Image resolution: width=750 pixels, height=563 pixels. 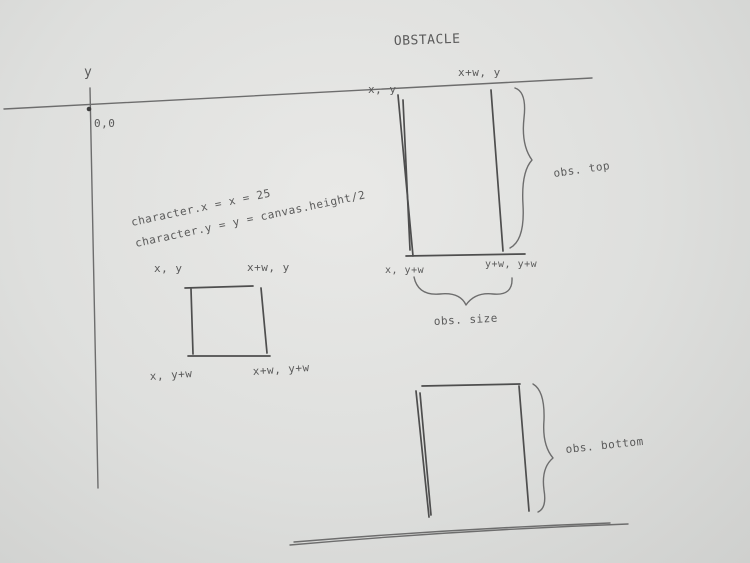 What do you see at coordinates (543, 448) in the screenshot?
I see `obstacle-bottom-brace` at bounding box center [543, 448].